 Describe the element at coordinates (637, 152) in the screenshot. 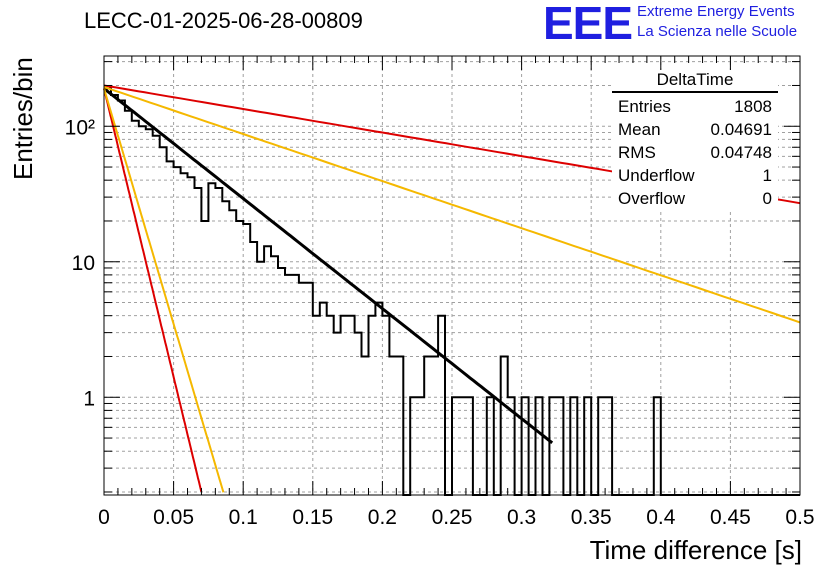

I see `stats-label: RMS` at that location.